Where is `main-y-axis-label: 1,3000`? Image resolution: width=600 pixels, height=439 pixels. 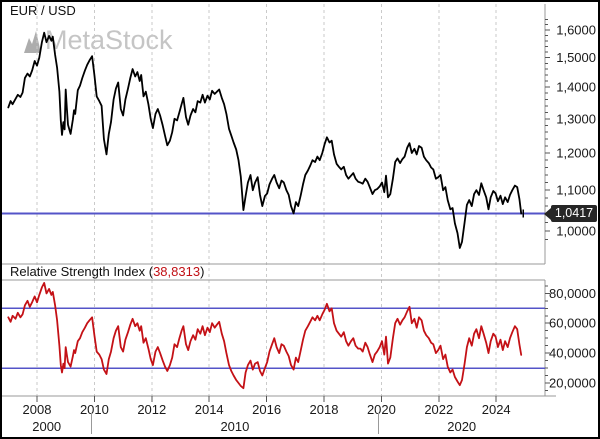 main-y-axis-label: 1,3000 is located at coordinates (576, 118).